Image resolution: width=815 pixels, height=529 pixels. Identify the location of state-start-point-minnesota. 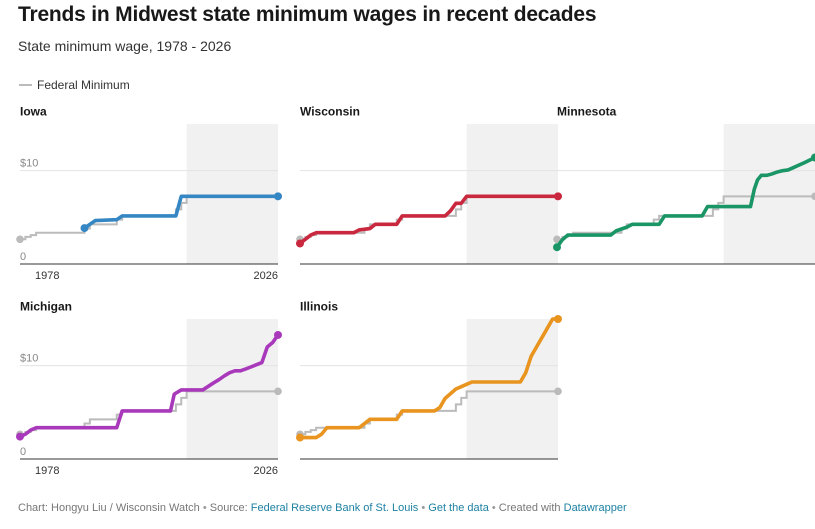
(557, 247).